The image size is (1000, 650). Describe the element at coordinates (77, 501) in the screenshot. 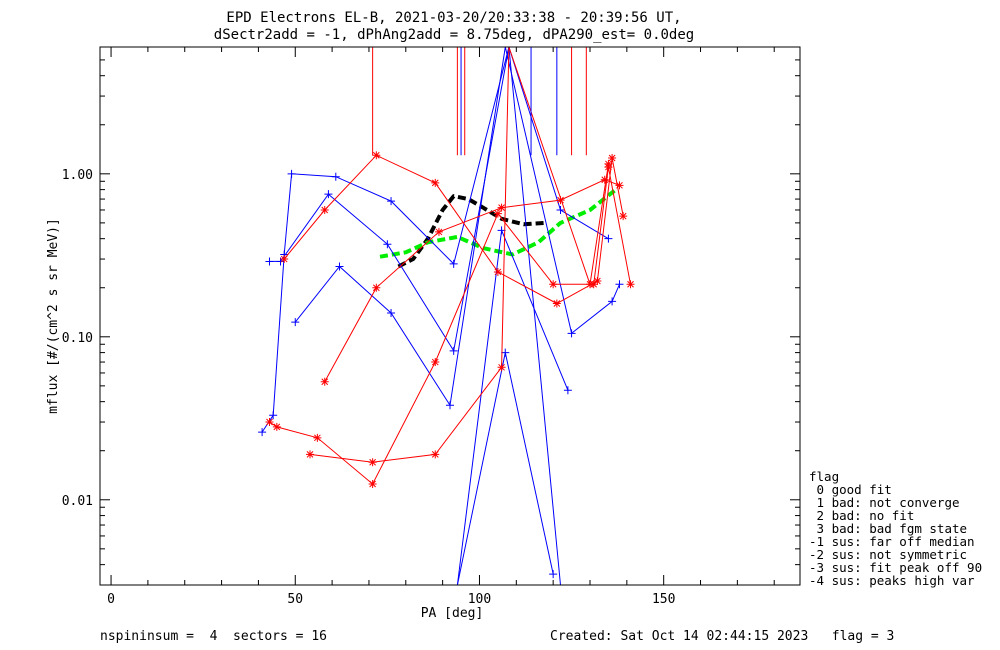

I see `y-tick-label: 0.01` at that location.